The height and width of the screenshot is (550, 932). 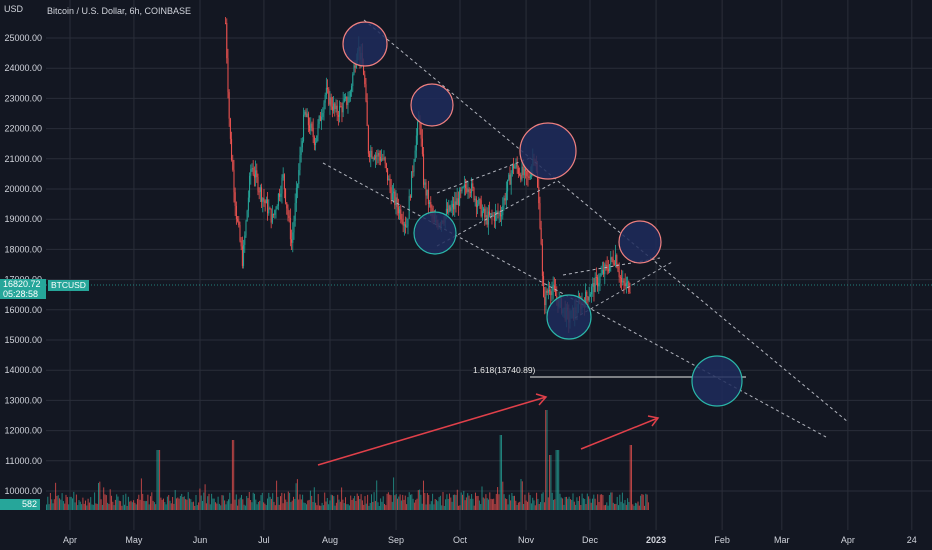 I want to click on volume-bars, so click(x=347, y=460).